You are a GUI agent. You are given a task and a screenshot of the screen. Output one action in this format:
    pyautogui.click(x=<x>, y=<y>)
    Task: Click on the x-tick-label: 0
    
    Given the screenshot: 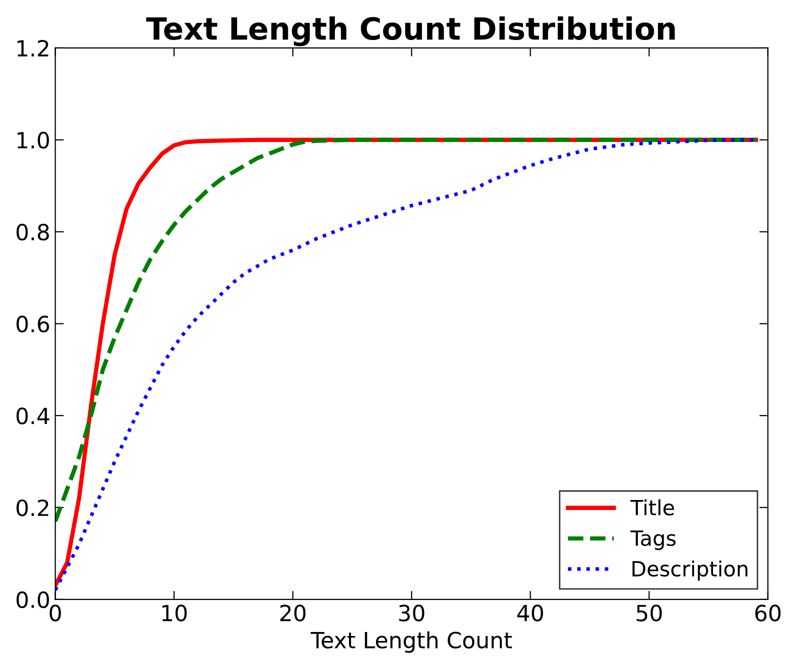 What is the action you would take?
    pyautogui.click(x=55, y=613)
    